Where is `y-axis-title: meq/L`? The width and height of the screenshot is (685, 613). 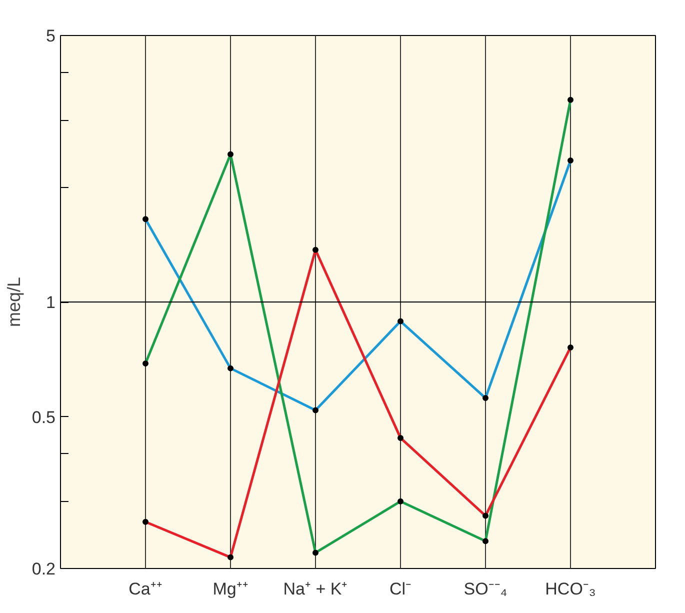 y-axis-title: meq/L is located at coordinates (14, 302).